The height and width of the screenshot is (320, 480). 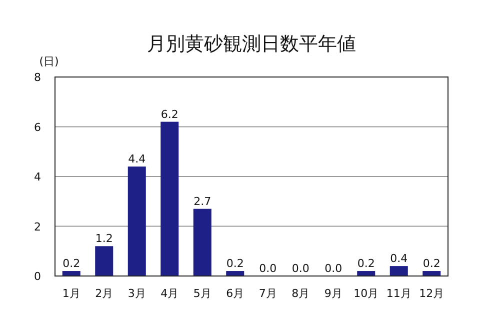 What do you see at coordinates (366, 293) in the screenshot?
I see `x-tick-label: 10月` at bounding box center [366, 293].